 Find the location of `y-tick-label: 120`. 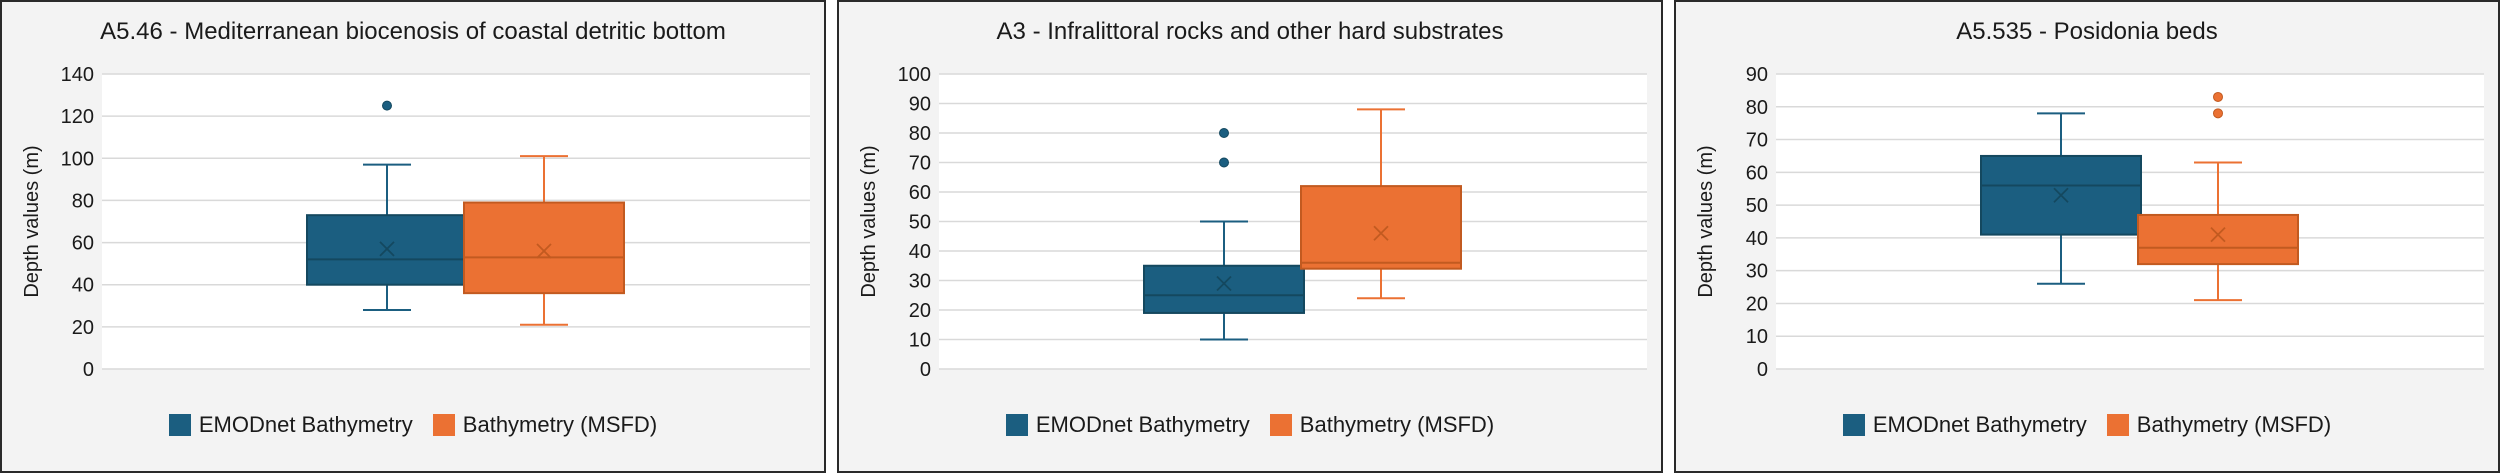

y-tick-label: 120 is located at coordinates (77, 117).